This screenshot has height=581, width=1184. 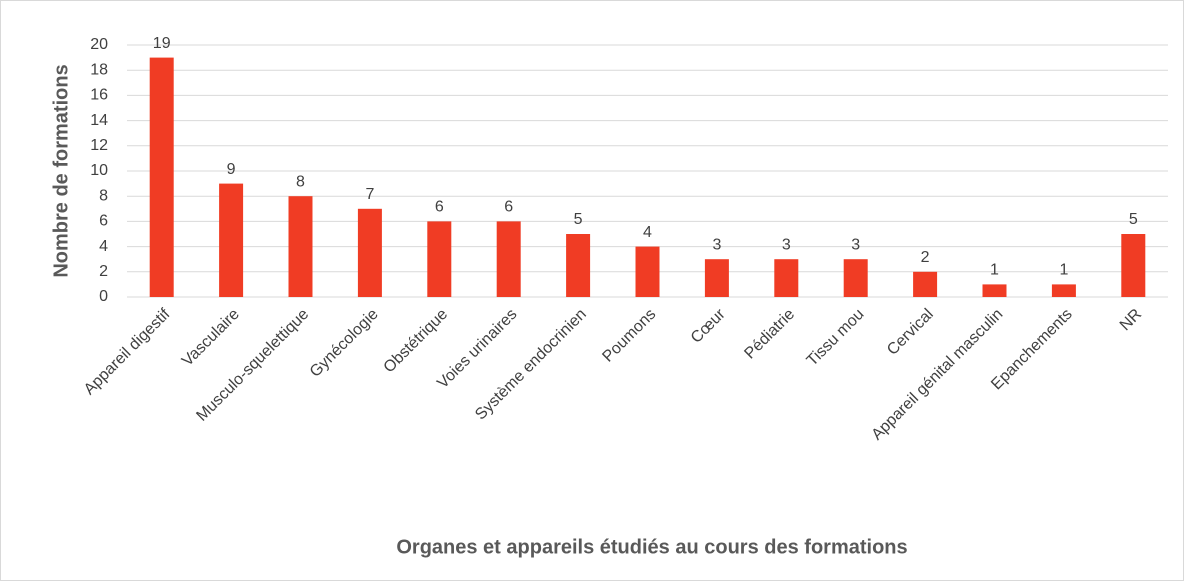 I want to click on data-label: 9, so click(x=231, y=169).